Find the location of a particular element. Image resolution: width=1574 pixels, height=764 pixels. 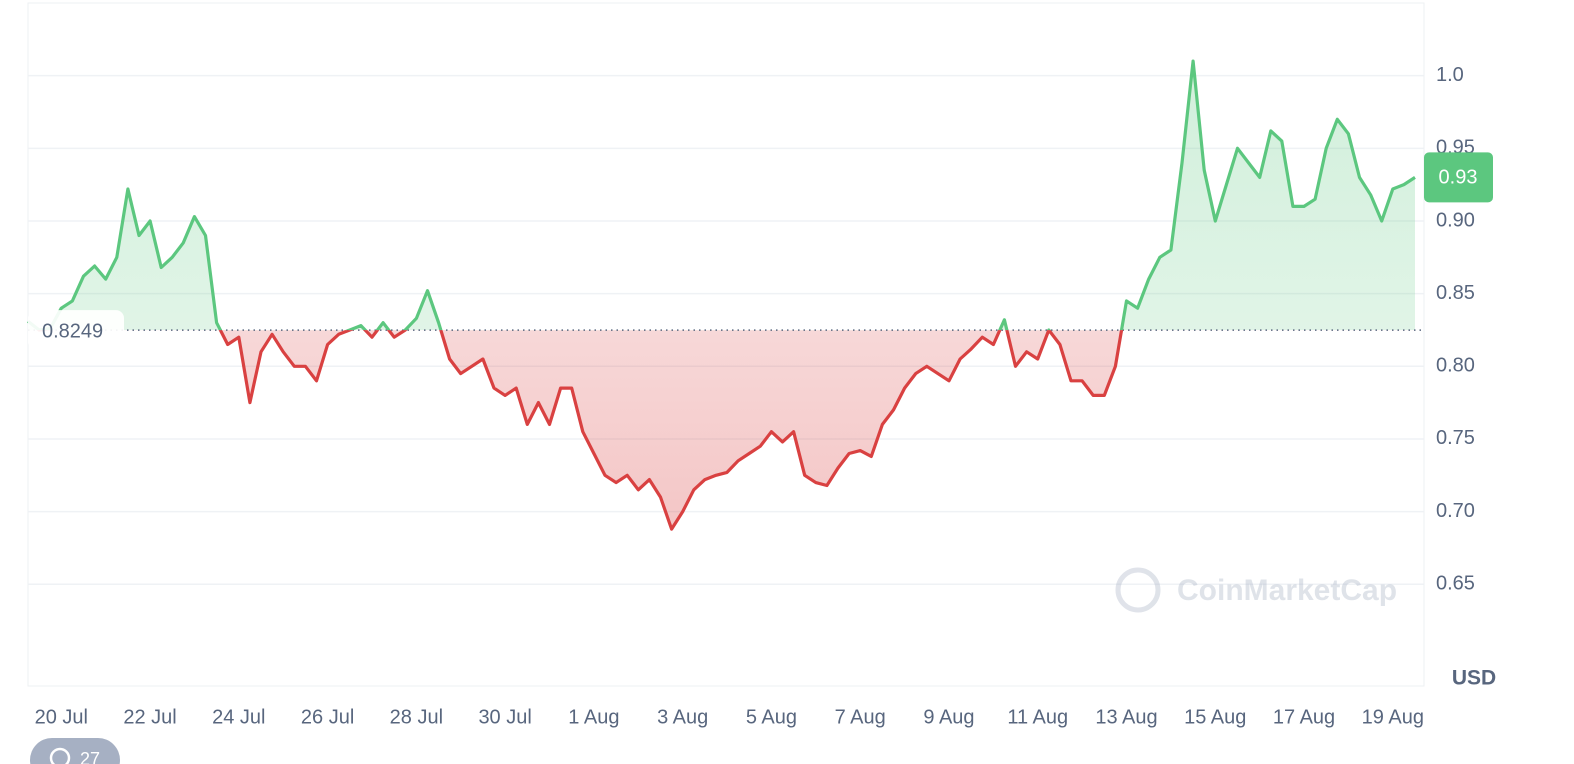

current-price-label: 0.93 is located at coordinates (1458, 178).